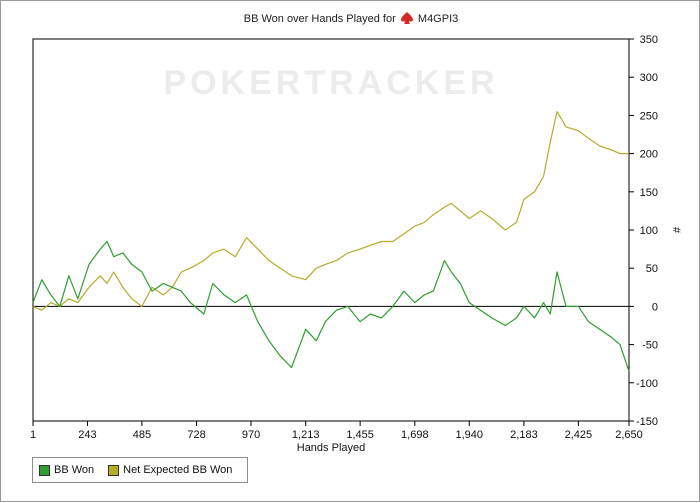 This screenshot has height=503, width=700. What do you see at coordinates (196, 435) in the screenshot?
I see `x-tick-label: 728` at bounding box center [196, 435].